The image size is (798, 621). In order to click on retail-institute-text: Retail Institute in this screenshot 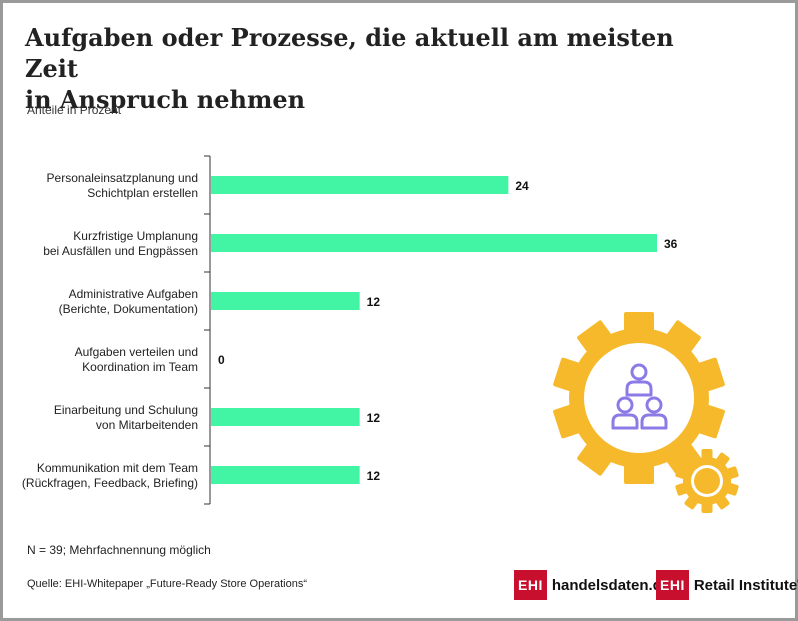, I will do `click(745, 585)`.